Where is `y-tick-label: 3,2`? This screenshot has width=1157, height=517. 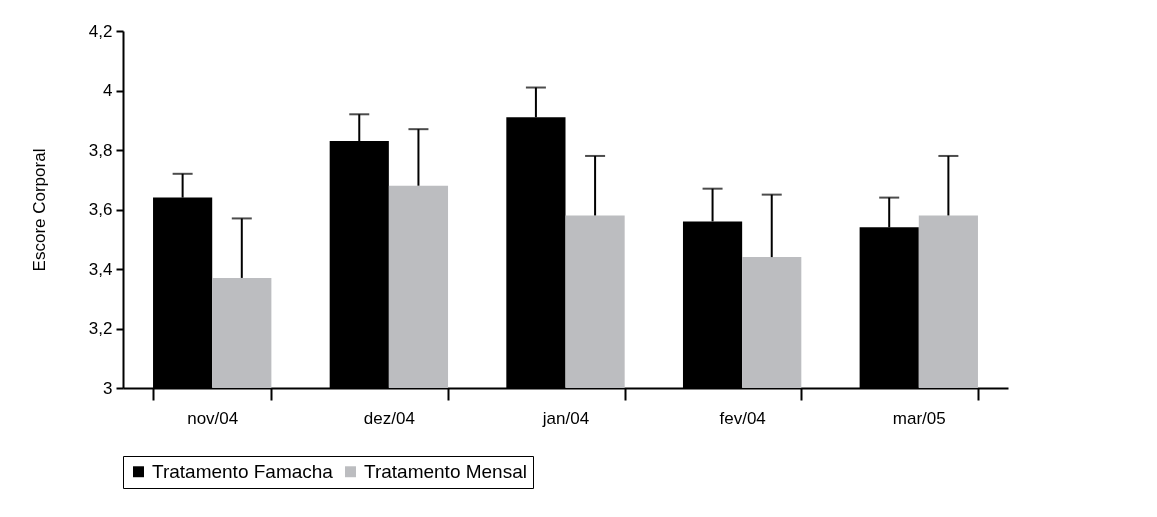 y-tick-label: 3,2 is located at coordinates (100, 328).